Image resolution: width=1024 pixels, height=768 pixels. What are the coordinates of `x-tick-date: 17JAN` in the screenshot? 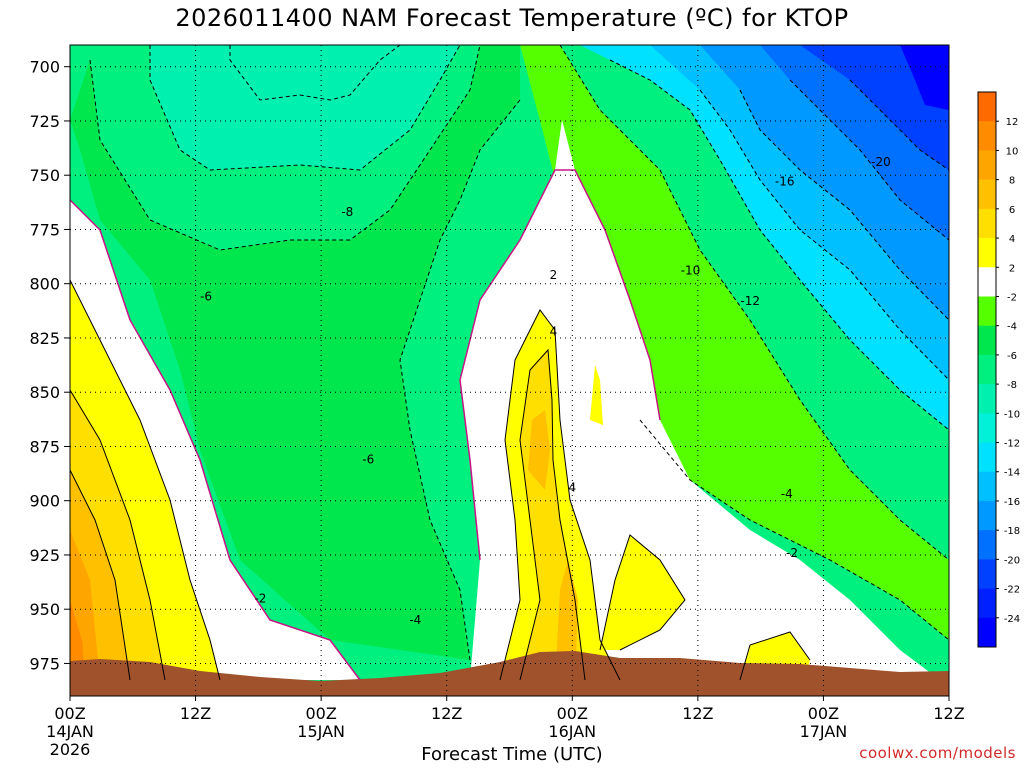 It's located at (824, 731).